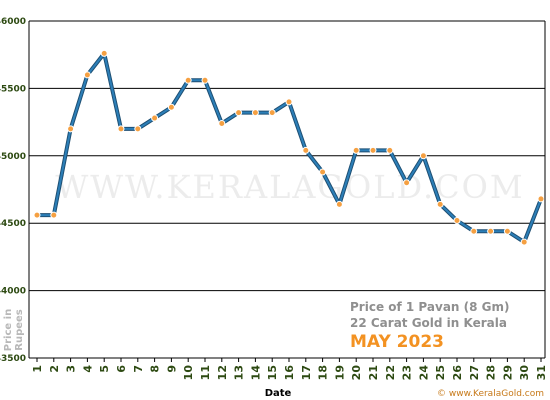 The image size is (550, 400). I want to click on info-month: MAY 2023, so click(397, 342).